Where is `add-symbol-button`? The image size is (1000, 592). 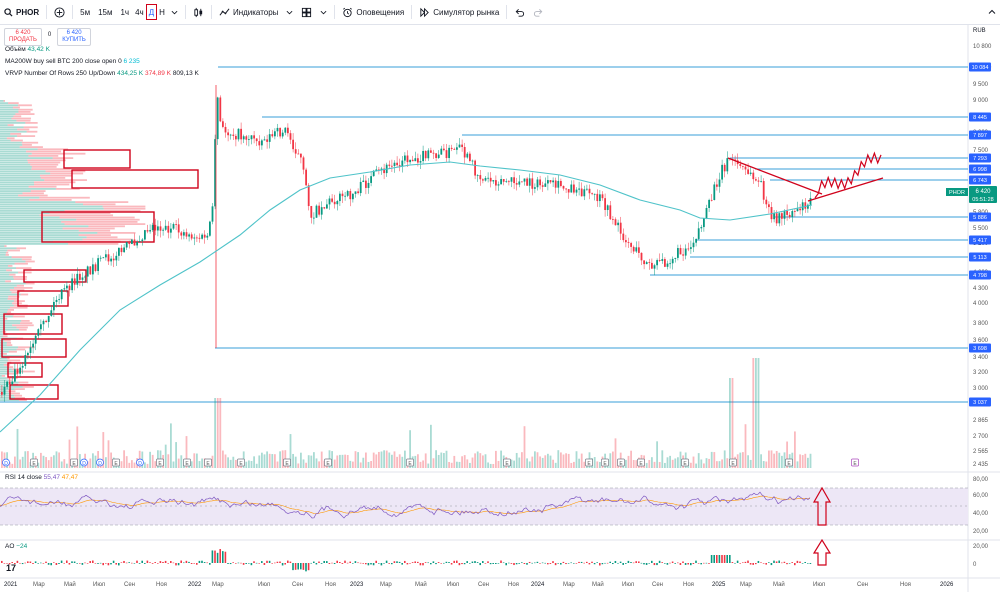
add-symbol-button is located at coordinates (59, 12).